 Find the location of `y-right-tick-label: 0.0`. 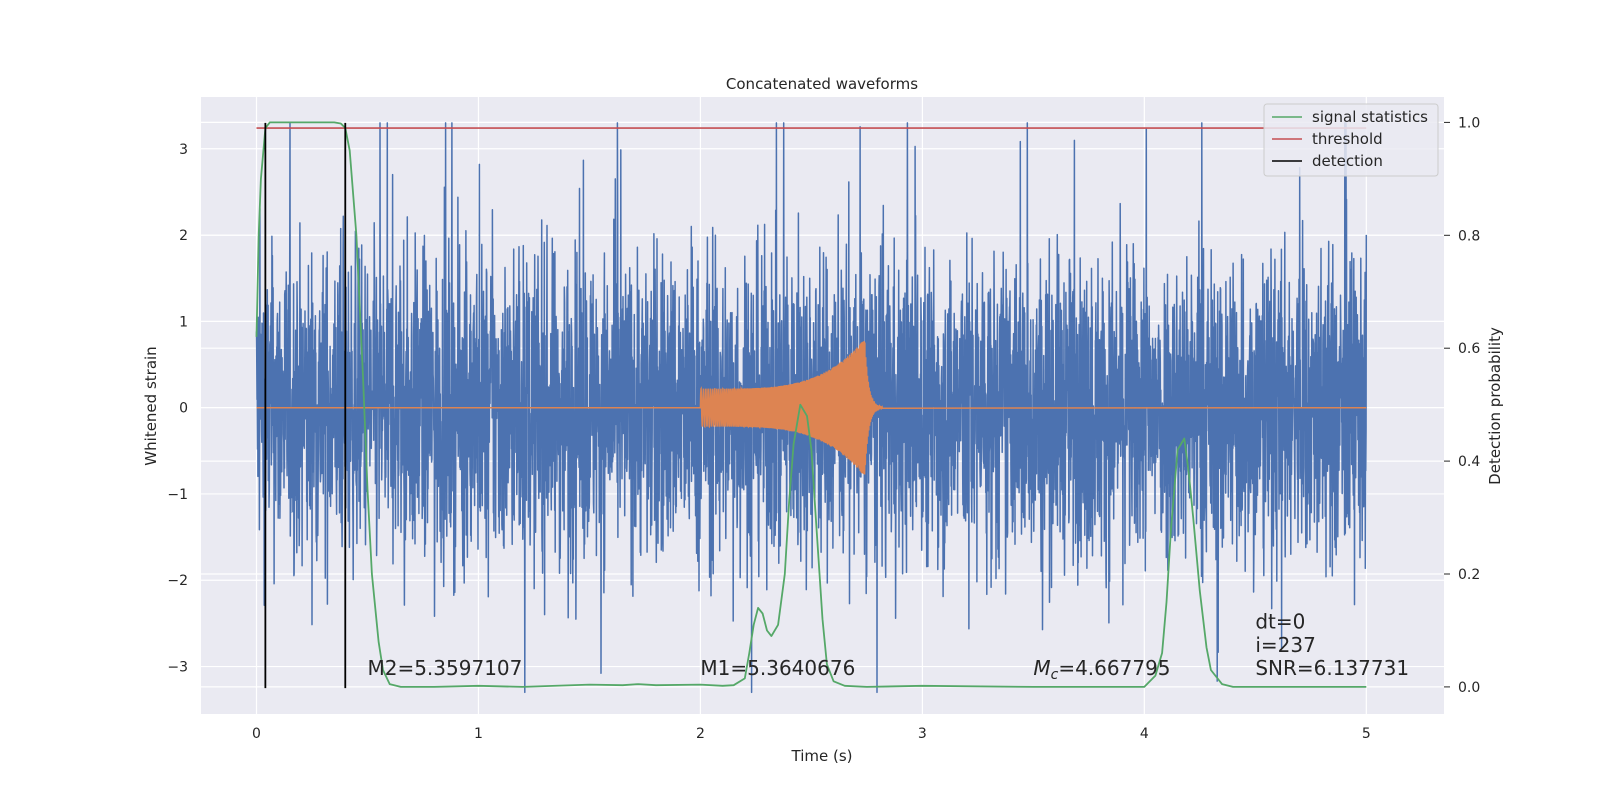

y-right-tick-label: 0.0 is located at coordinates (1469, 688).